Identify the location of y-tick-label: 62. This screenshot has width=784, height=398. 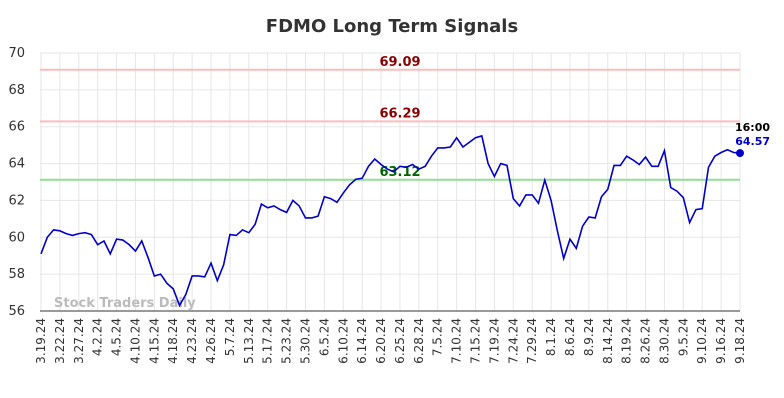
(16, 200).